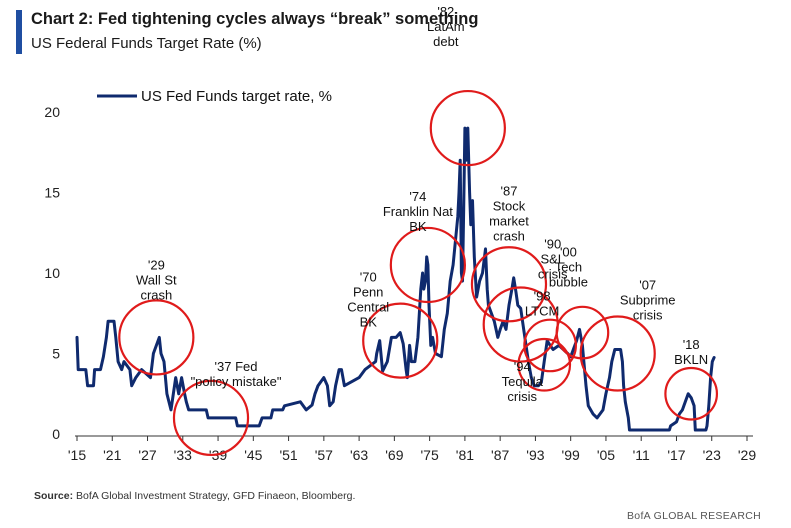 This screenshot has width=791, height=528. I want to click on annotation-label: '29 Wall St crash, so click(156, 279).